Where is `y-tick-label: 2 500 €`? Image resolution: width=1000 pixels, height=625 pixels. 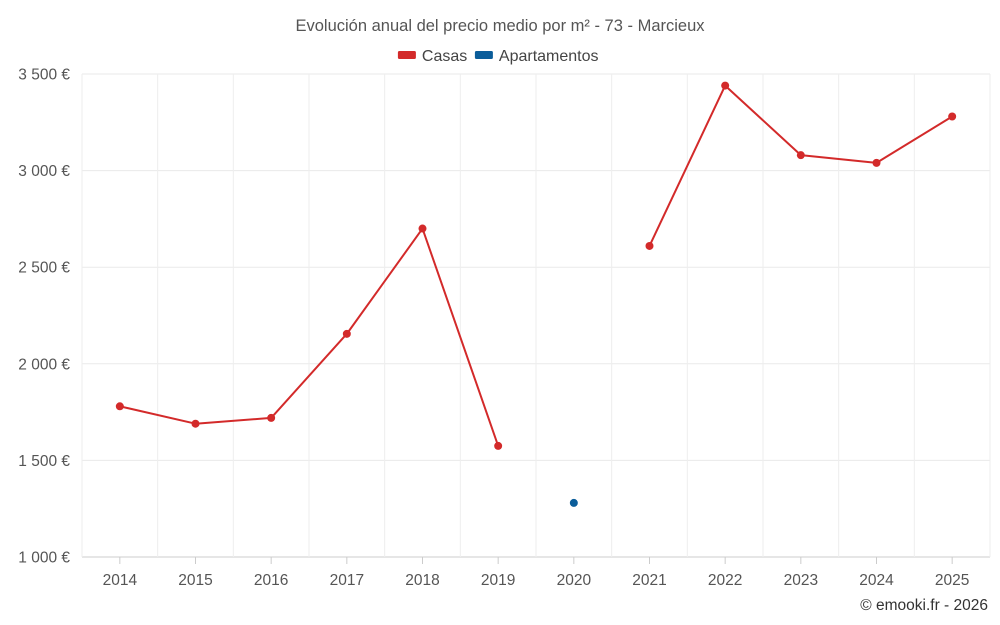
y-tick-label: 2 500 € is located at coordinates (44, 268).